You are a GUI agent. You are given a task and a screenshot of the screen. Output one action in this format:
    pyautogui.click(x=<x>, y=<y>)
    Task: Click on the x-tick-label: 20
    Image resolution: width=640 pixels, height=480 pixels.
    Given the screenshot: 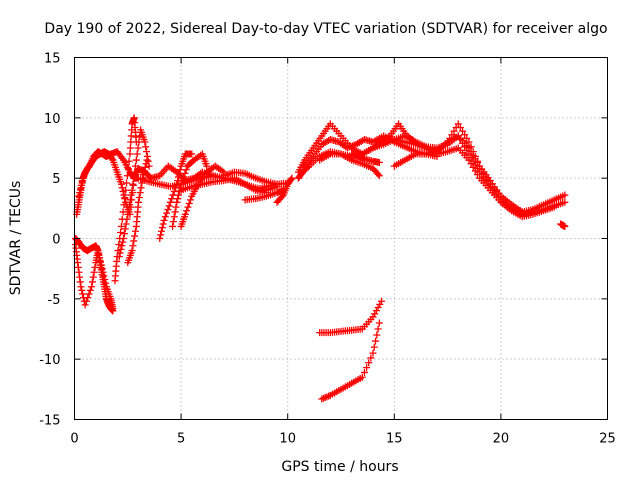 What is the action you would take?
    pyautogui.click(x=501, y=439)
    